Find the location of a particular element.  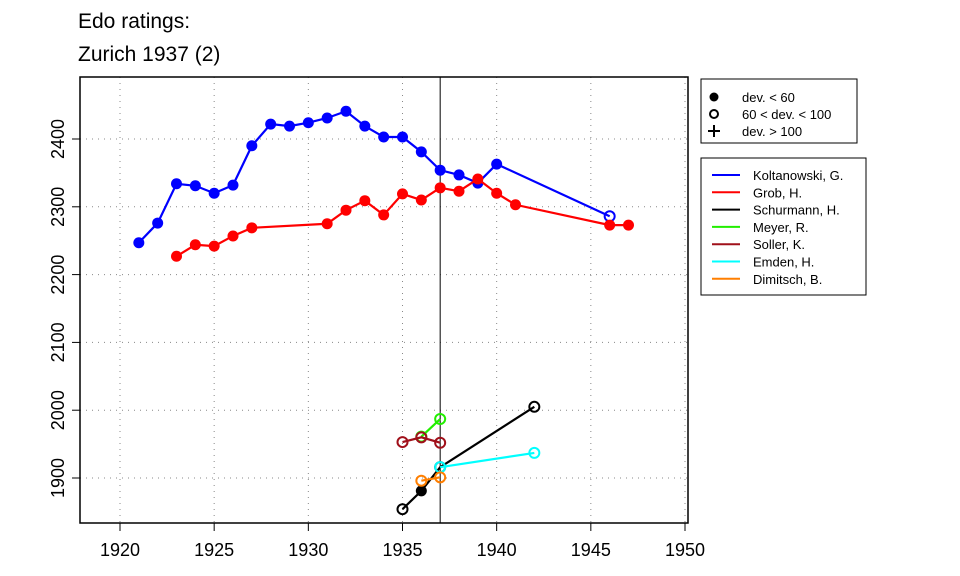

legend-label: Schurmann, H. is located at coordinates (796, 210).